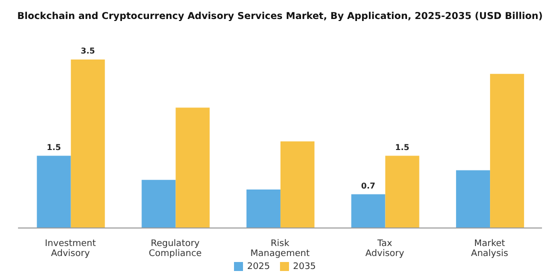 This screenshot has height=280, width=560. I want to click on legend-label: 2035, so click(304, 267).